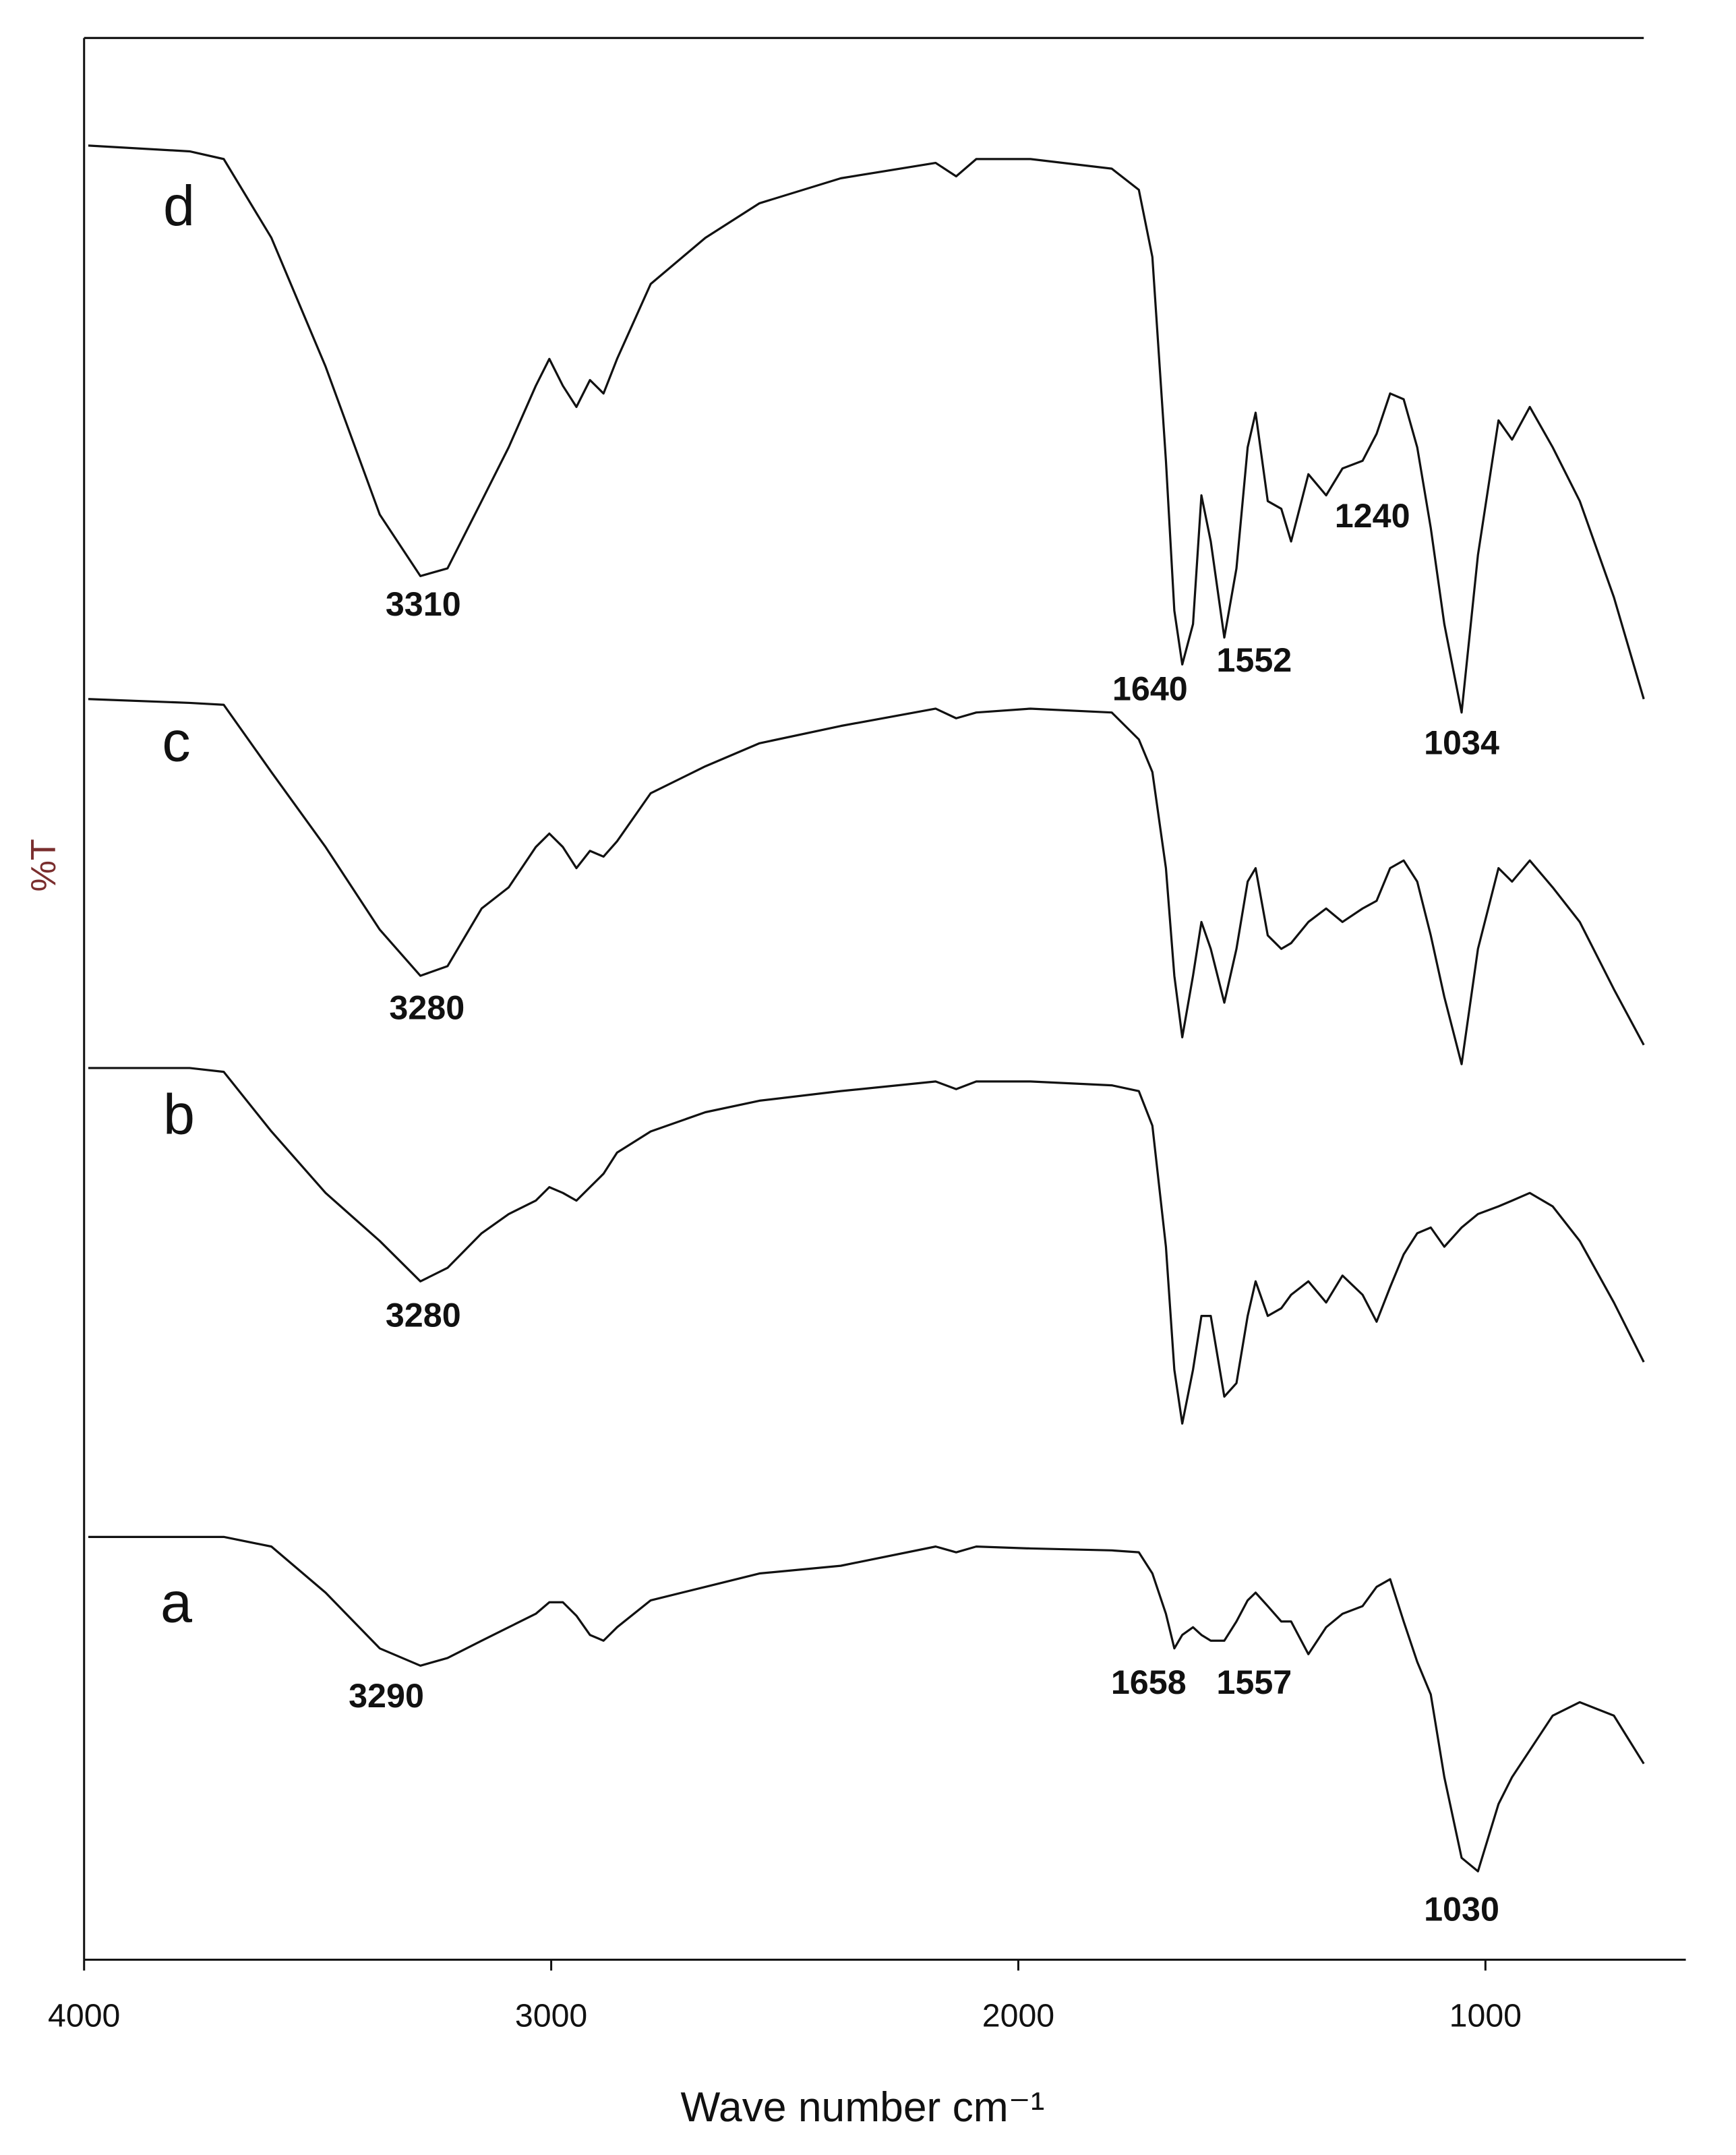 The image size is (1736, 2155). I want to click on y-axis-label: %T, so click(43, 865).